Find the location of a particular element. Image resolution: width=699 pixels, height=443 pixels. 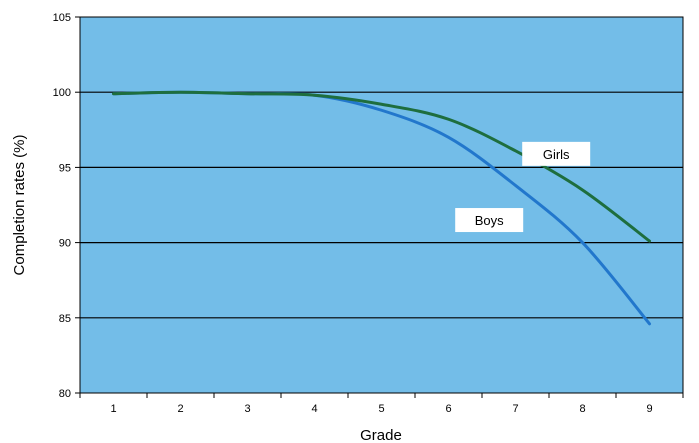

series-label-text: Girls is located at coordinates (556, 154).